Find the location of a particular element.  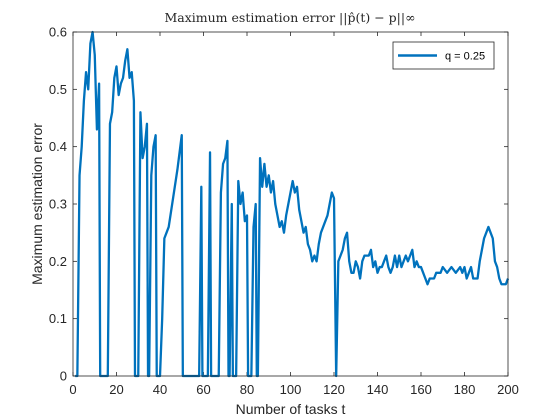

x-tick-label: 140 is located at coordinates (378, 389).